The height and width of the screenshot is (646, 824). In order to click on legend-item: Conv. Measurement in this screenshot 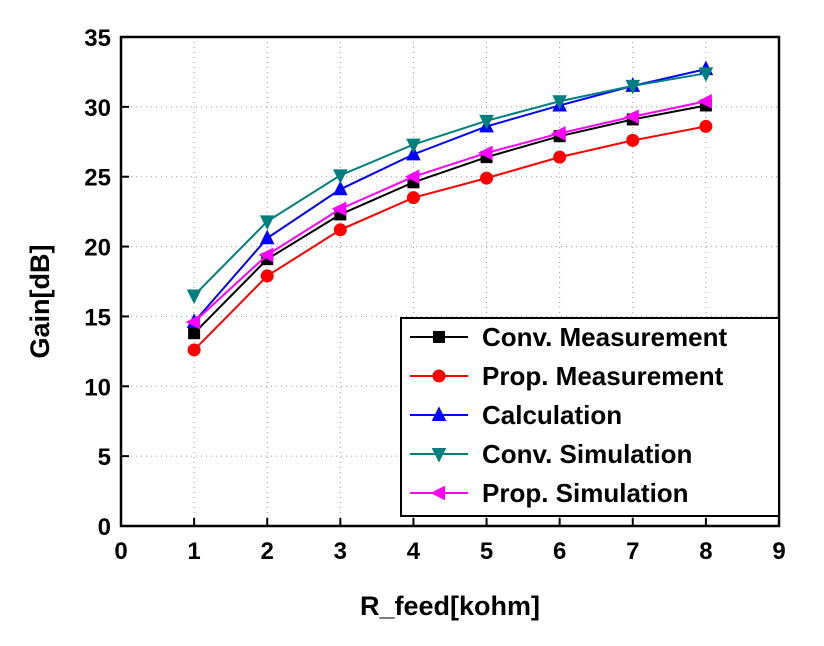, I will do `click(568, 337)`.